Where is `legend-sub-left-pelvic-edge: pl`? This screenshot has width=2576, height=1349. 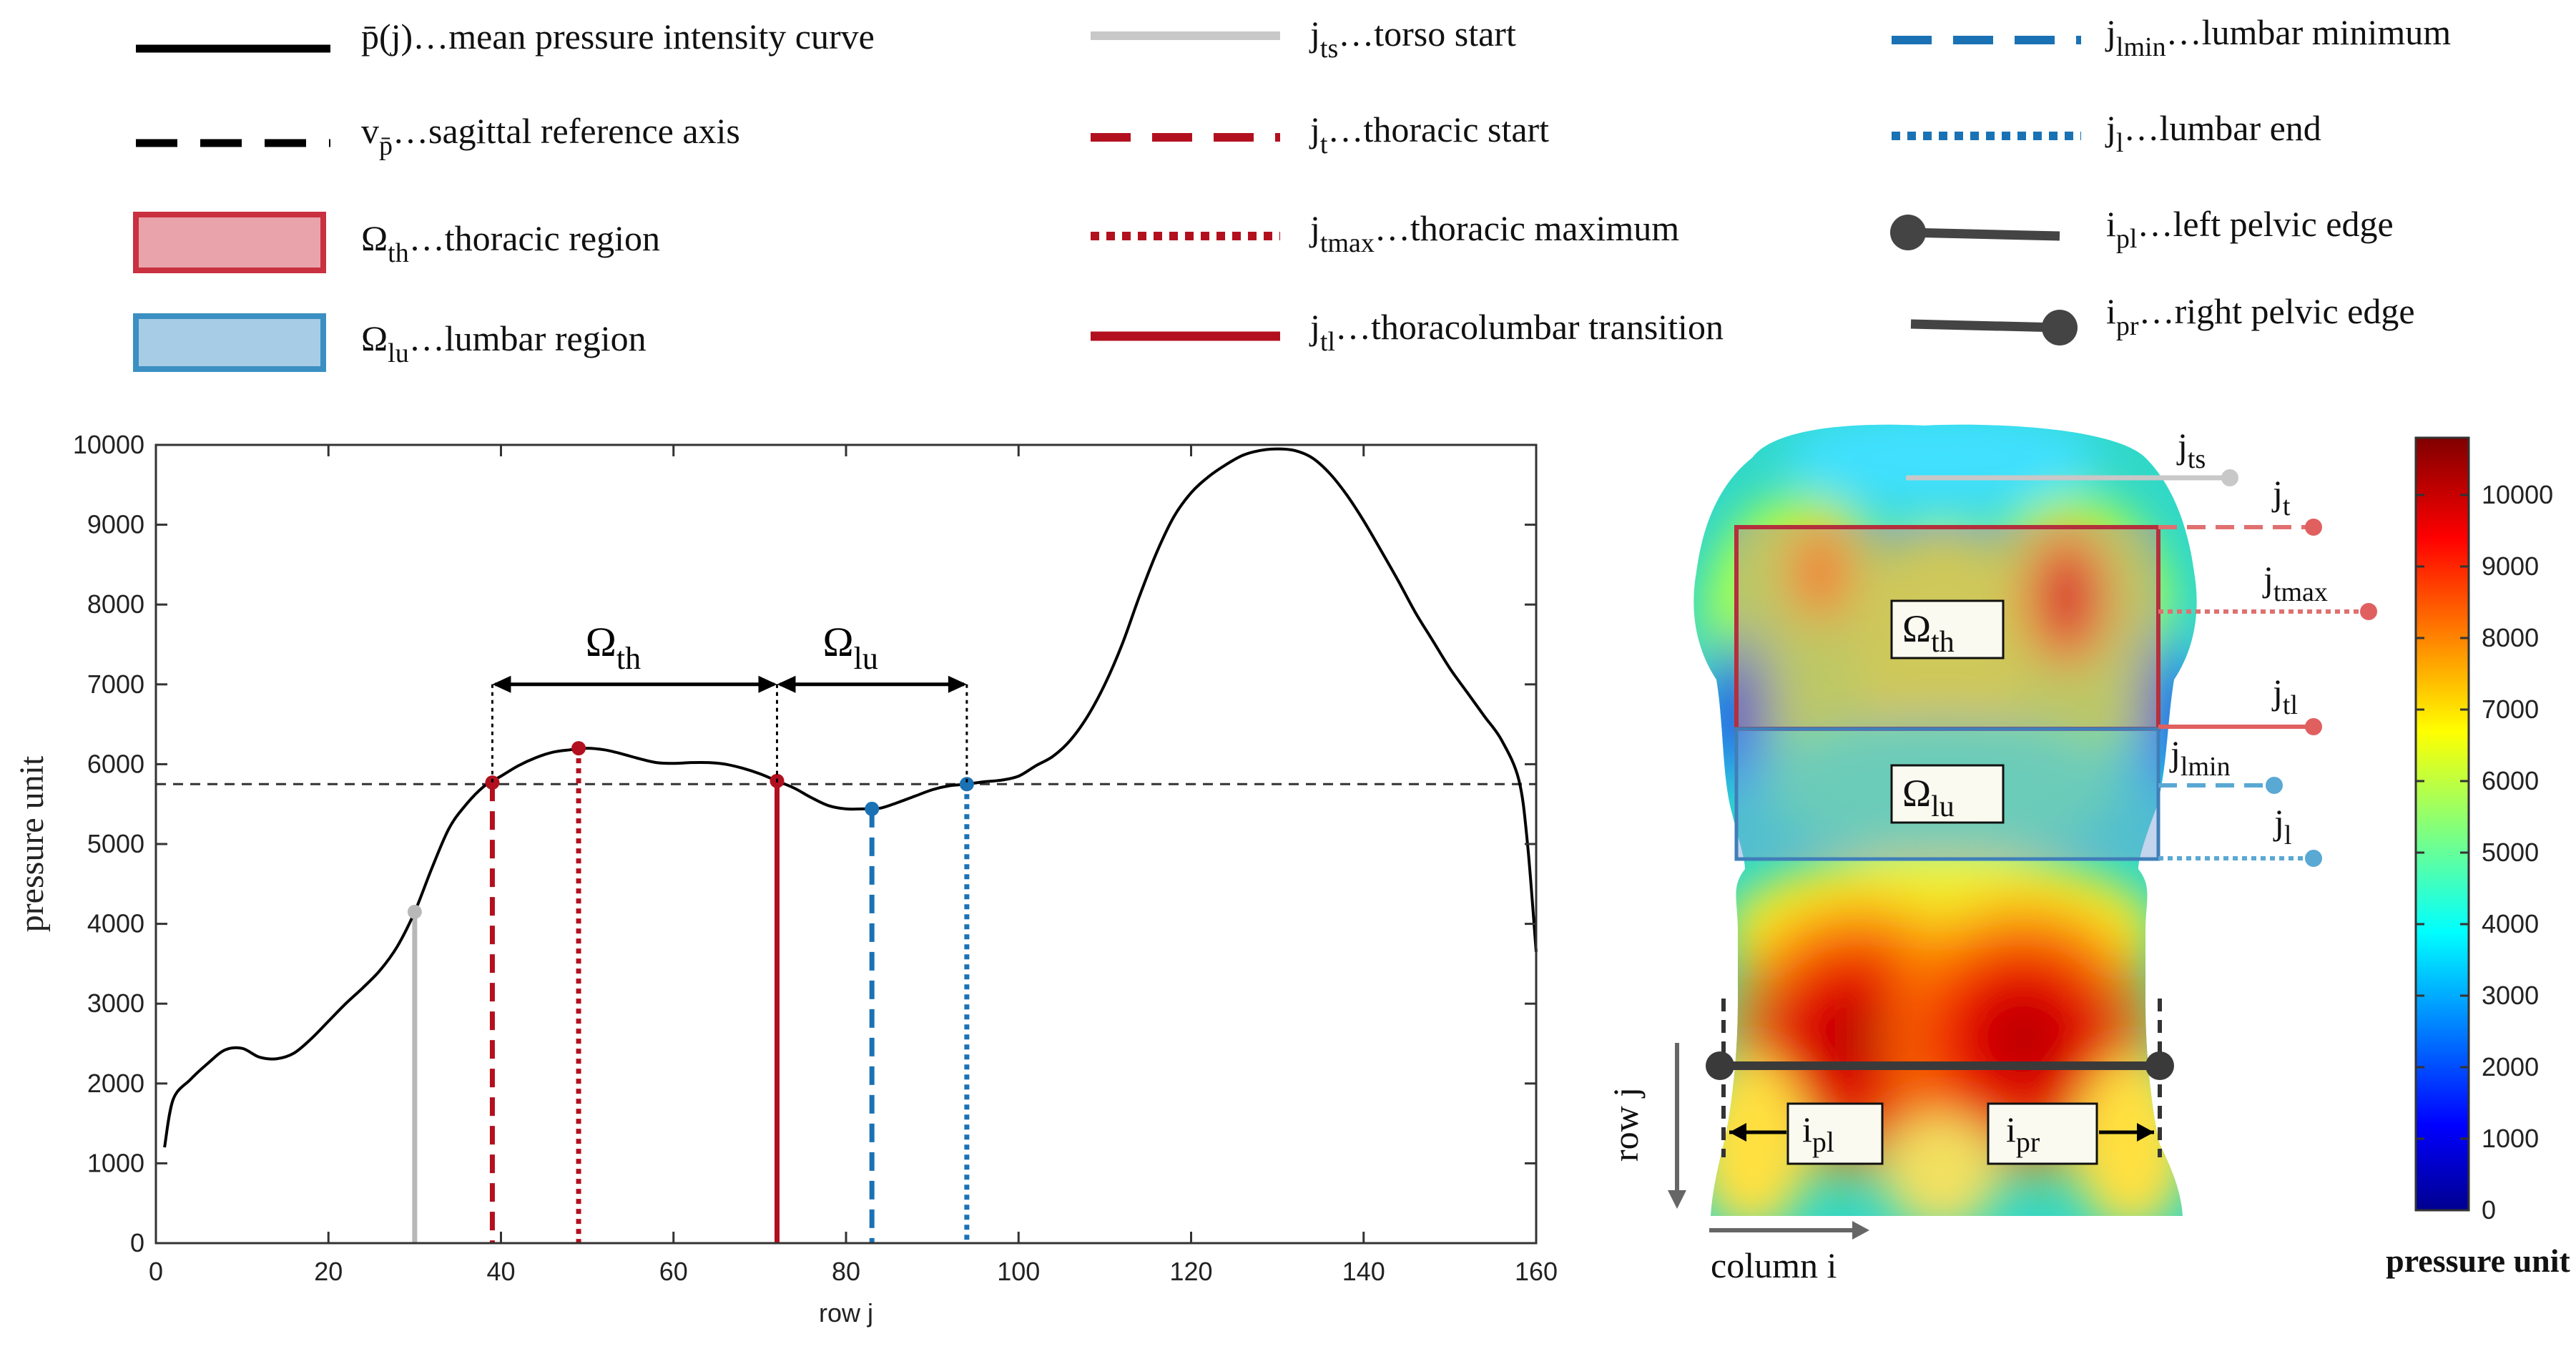
legend-sub-left-pelvic-edge: pl is located at coordinates (2127, 239).